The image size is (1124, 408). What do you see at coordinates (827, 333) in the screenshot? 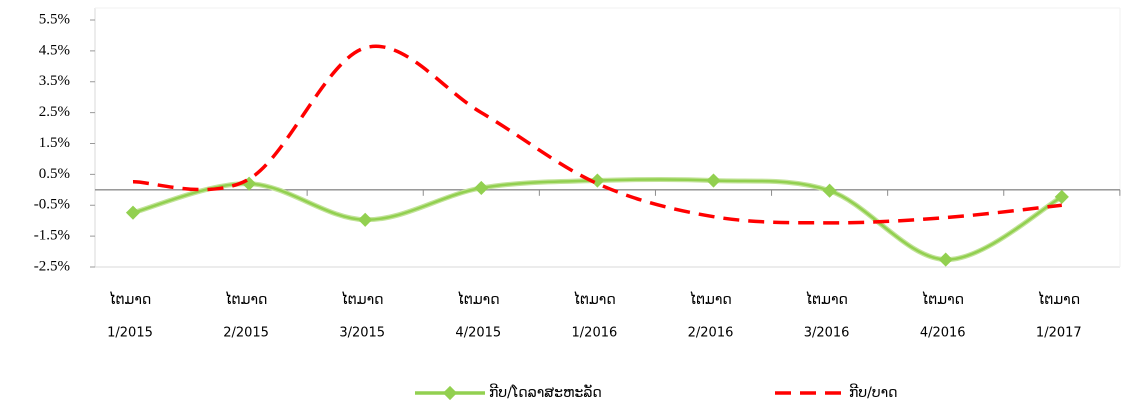
I see `x-tick-label: 3/2016` at bounding box center [827, 333].